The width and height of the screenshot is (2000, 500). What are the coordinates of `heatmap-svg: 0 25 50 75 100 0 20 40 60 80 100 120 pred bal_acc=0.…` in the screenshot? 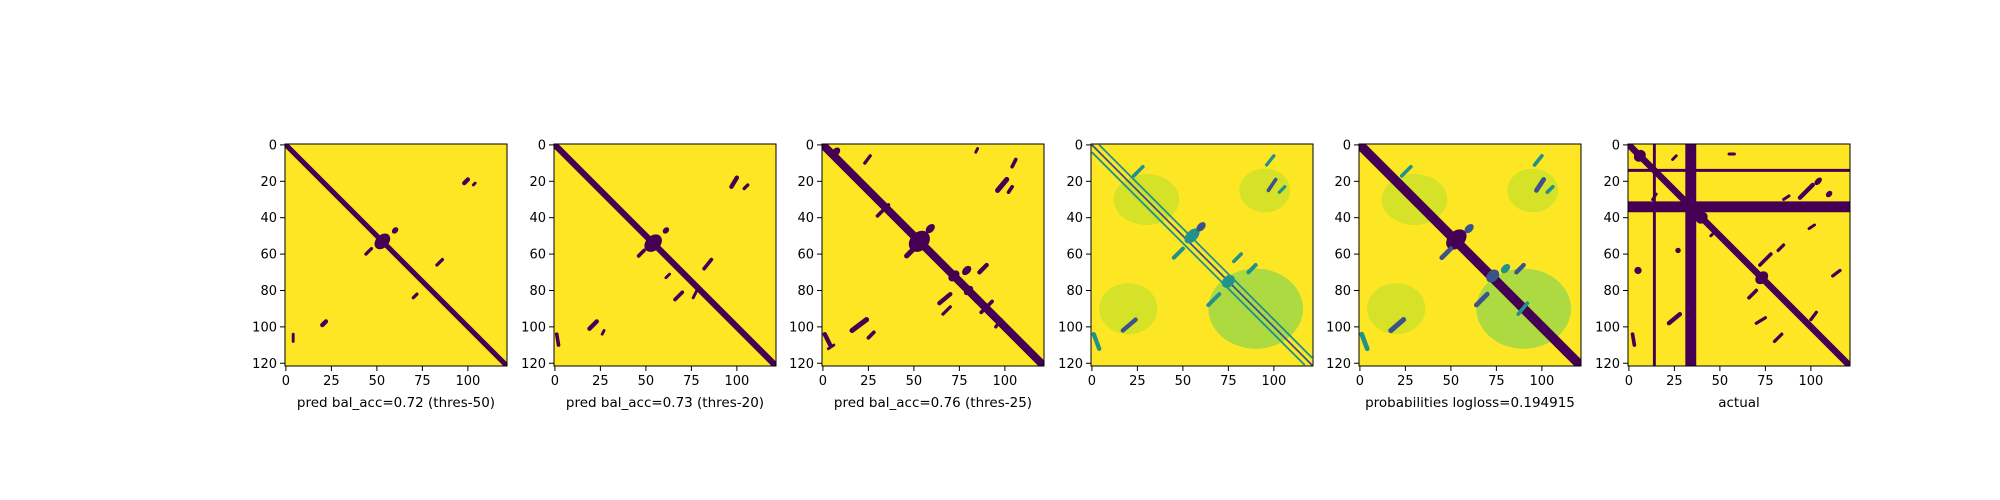 It's located at (649, 274).